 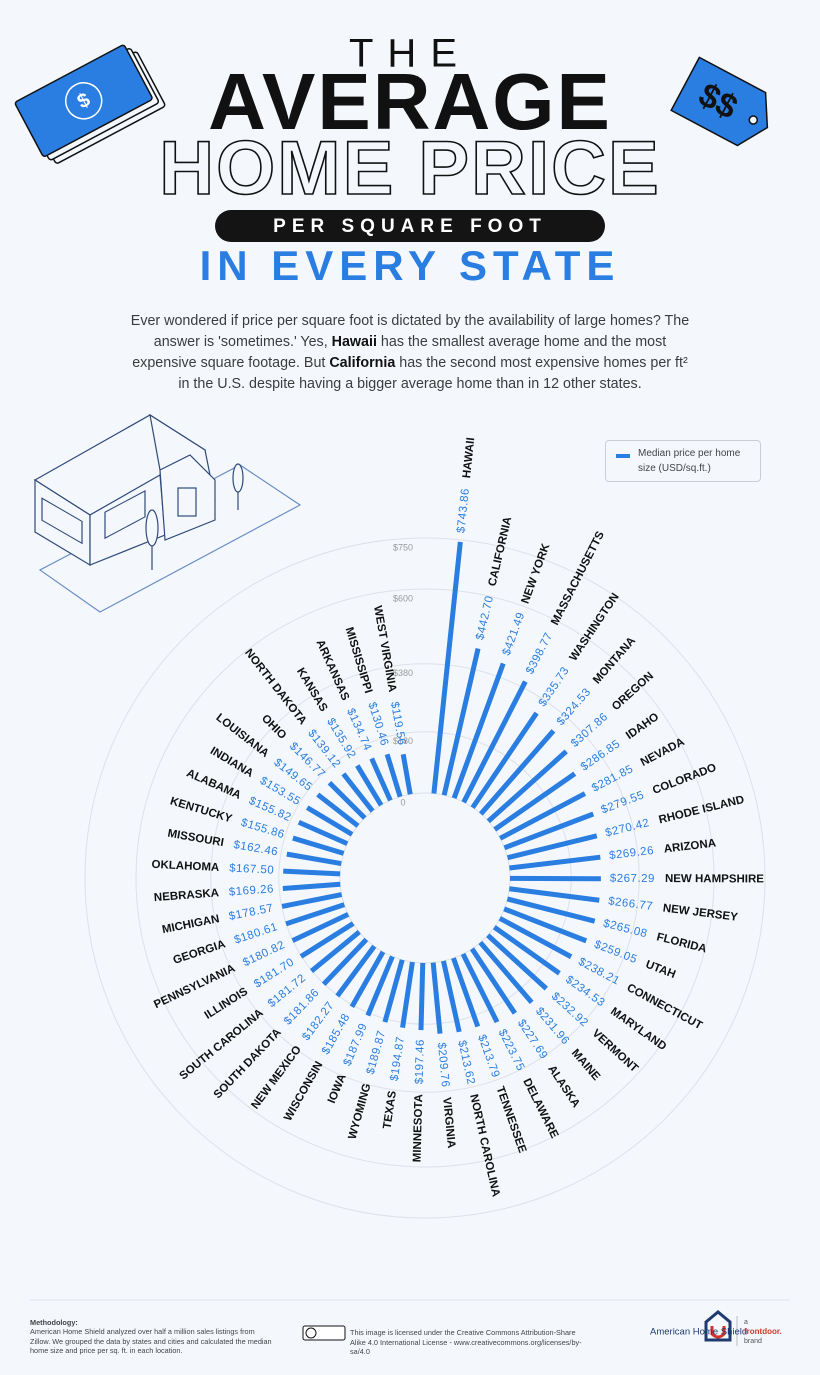 What do you see at coordinates (663, 752) in the screenshot?
I see `state-label: NEVADA` at bounding box center [663, 752].